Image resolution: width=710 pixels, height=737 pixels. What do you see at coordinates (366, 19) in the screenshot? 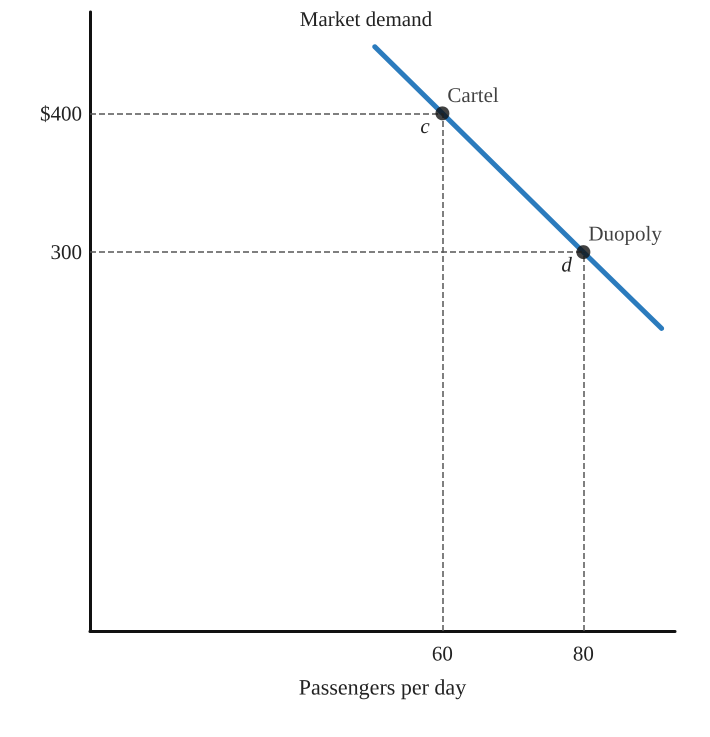
I see `annotation: Market demand` at bounding box center [366, 19].